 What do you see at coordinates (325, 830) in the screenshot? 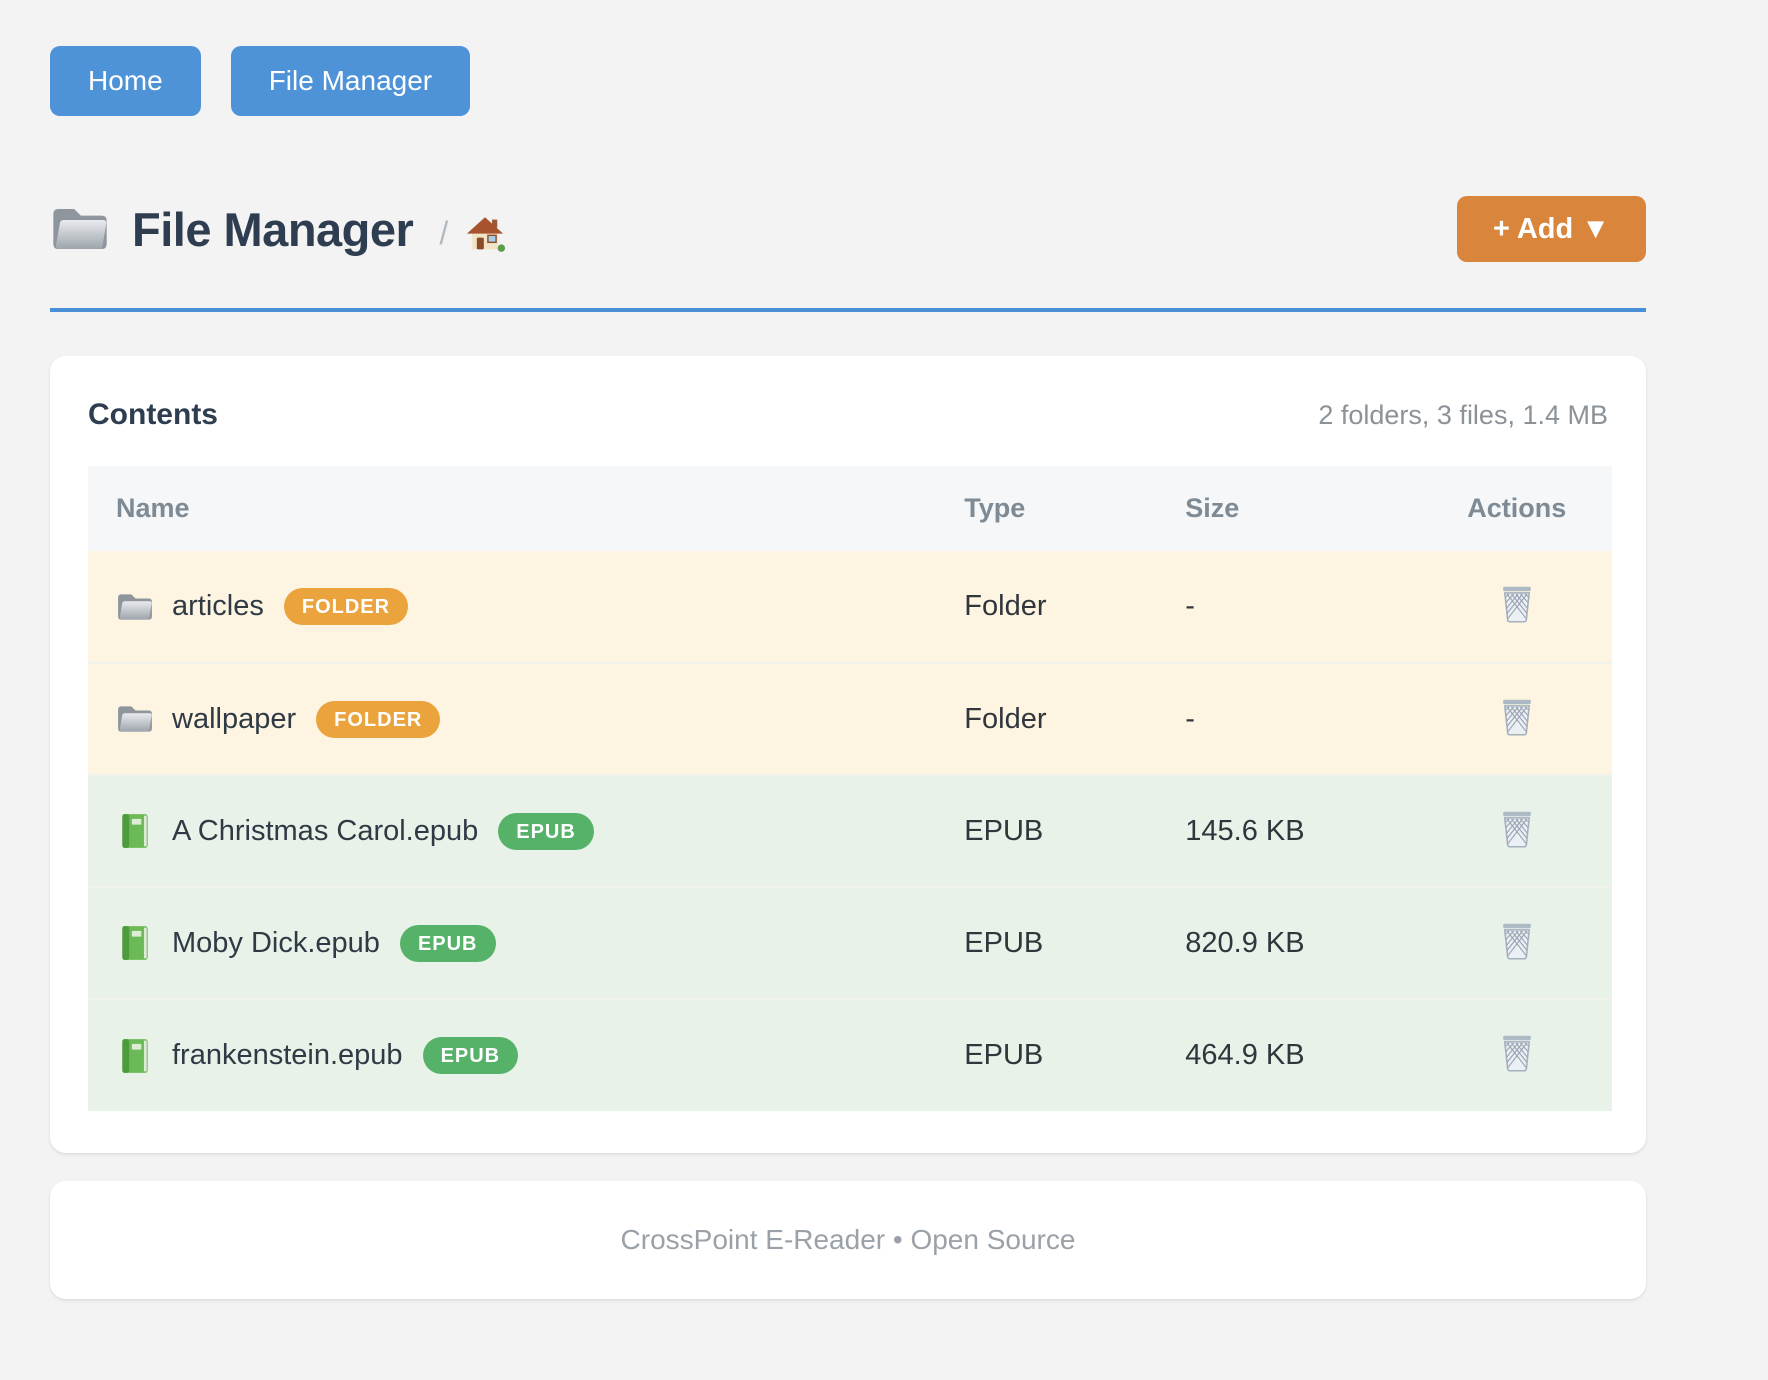
I see `file-name: A Christmas Carol.epub` at bounding box center [325, 830].